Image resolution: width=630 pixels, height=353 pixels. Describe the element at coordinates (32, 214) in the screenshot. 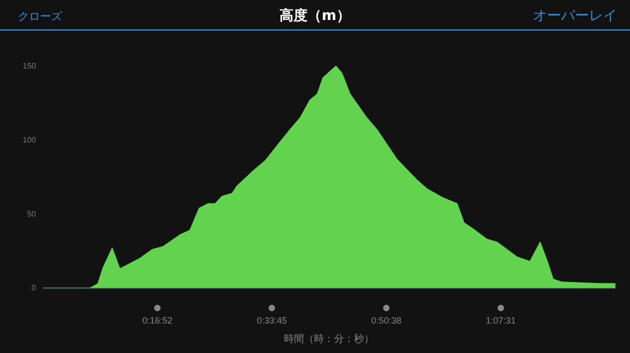

I see `y-tick-label: 50` at that location.